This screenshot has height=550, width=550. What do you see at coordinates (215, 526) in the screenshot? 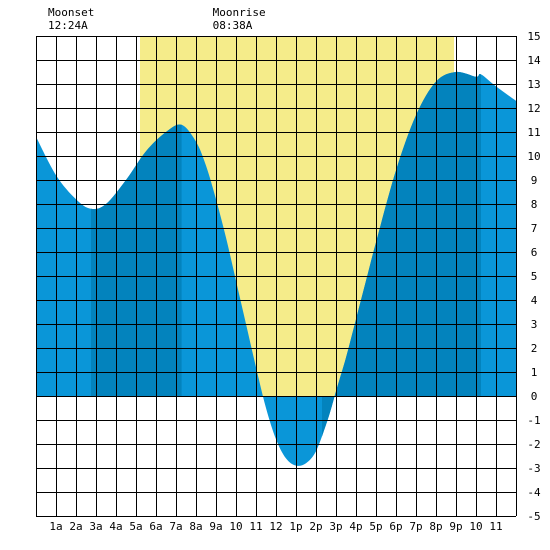
I see `x-tick-label: 9a` at bounding box center [215, 526].